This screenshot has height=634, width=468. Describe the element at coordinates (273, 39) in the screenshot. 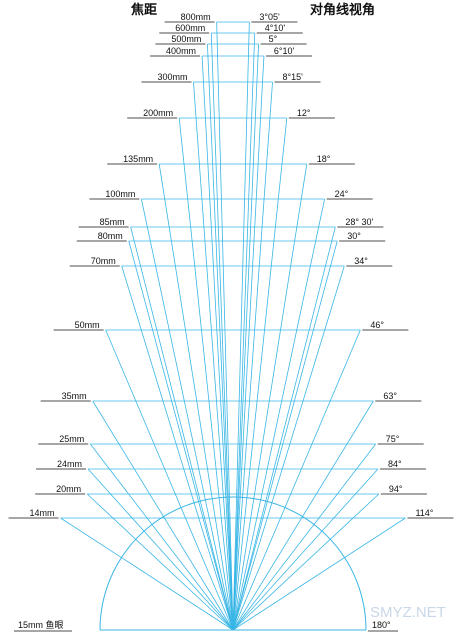

I see `angle-label: 5°` at that location.